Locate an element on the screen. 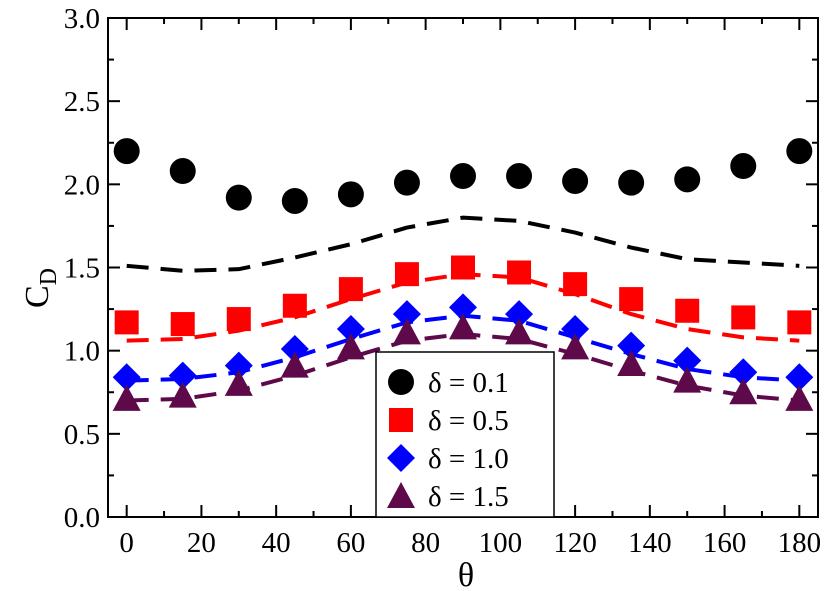  x-tick-label: 80 is located at coordinates (425, 543).